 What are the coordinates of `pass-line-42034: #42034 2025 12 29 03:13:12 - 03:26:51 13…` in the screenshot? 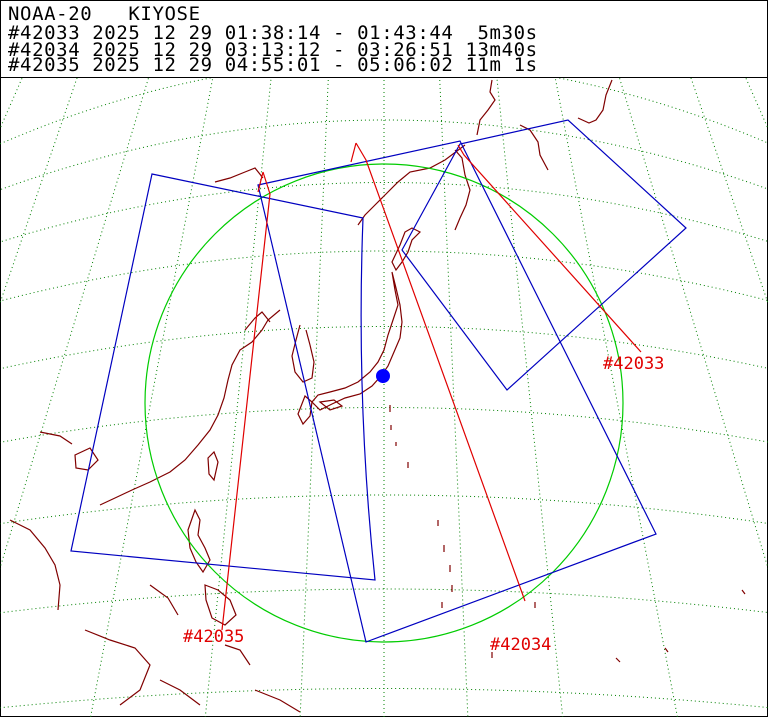 It's located at (273, 50).